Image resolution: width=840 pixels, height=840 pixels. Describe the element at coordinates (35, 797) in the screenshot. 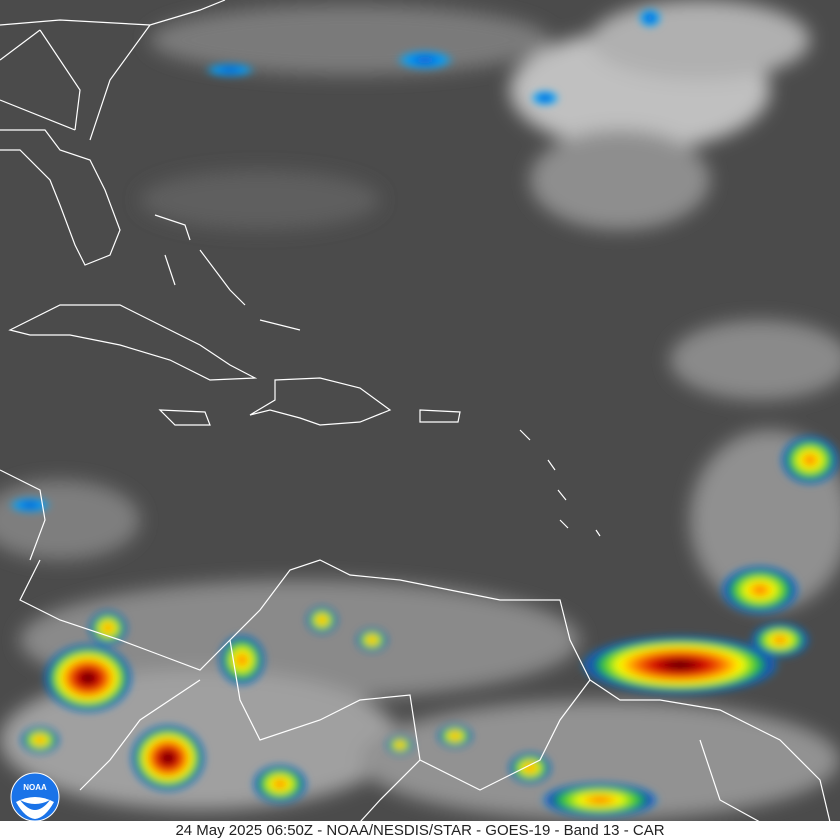

I see `noaa-logo-icon: NOAA` at that location.